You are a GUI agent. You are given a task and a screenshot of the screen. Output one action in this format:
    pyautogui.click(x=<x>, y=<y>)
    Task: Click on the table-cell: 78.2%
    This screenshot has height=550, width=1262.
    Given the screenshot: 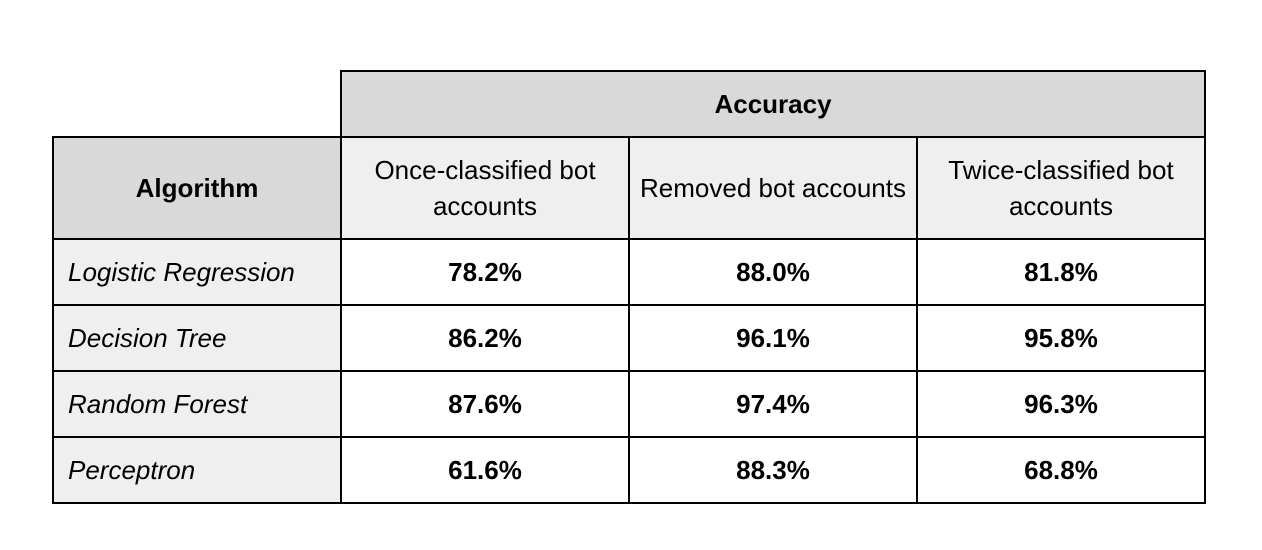 What is the action you would take?
    pyautogui.click(x=485, y=272)
    